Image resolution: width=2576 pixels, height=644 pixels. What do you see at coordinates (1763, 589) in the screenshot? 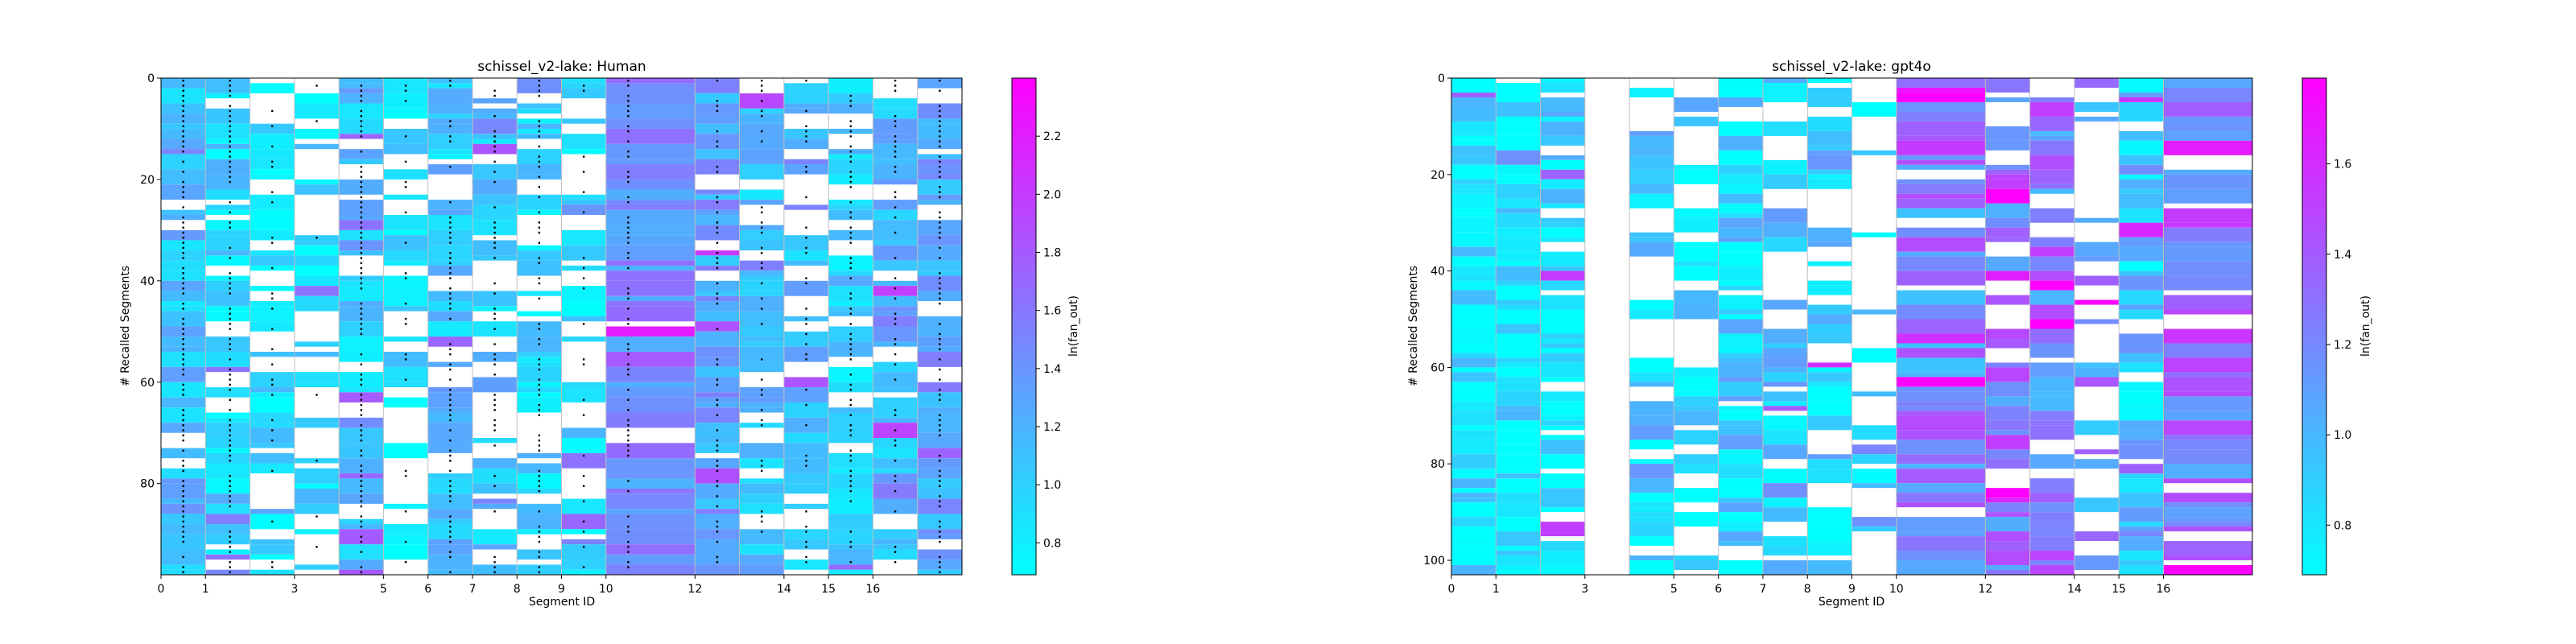
I see `x-tick-label: 7` at bounding box center [1763, 589].